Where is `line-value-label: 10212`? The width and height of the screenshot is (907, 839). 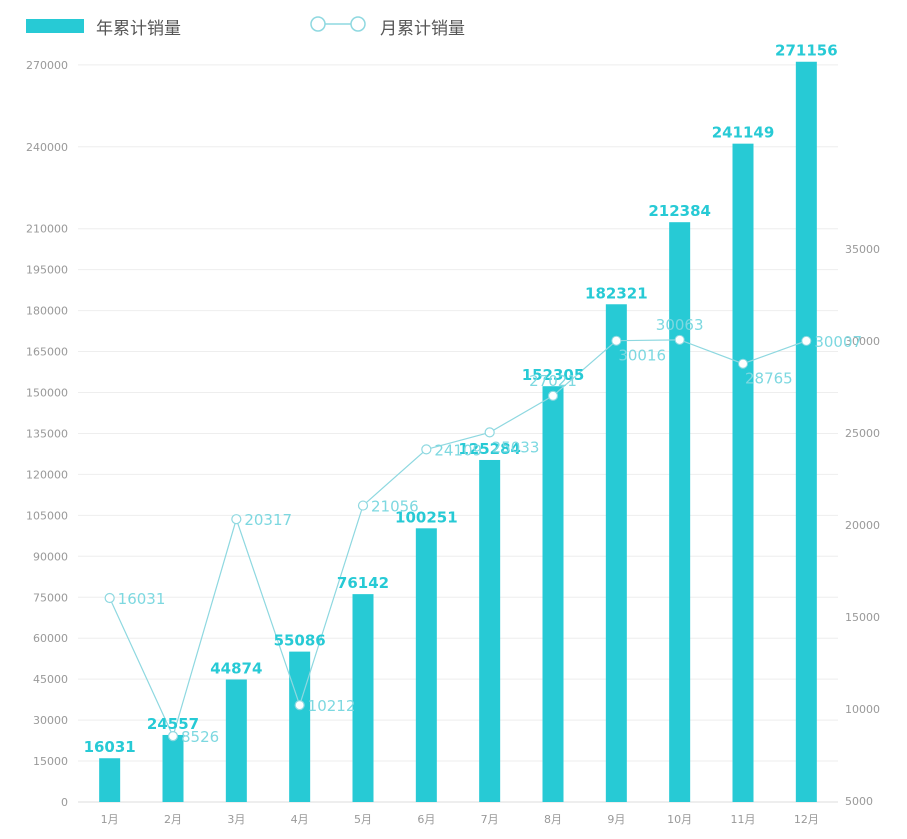
line-value-label: 10212 is located at coordinates (332, 706).